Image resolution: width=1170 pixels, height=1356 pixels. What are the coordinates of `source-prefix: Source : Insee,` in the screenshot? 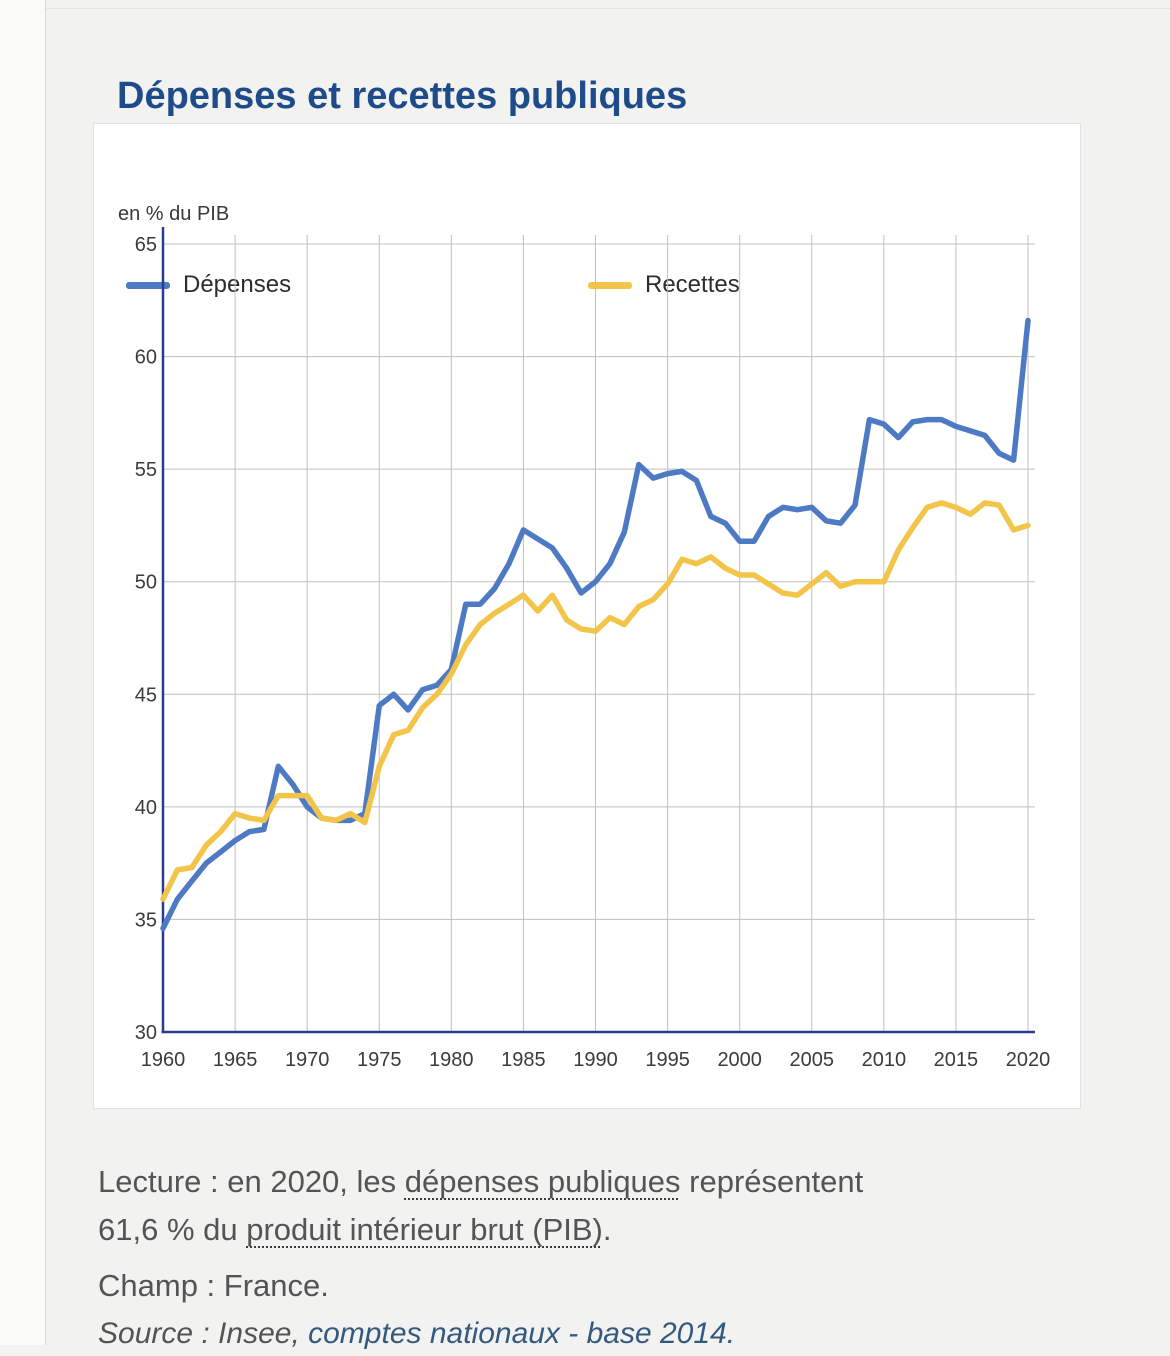 It's located at (203, 1333).